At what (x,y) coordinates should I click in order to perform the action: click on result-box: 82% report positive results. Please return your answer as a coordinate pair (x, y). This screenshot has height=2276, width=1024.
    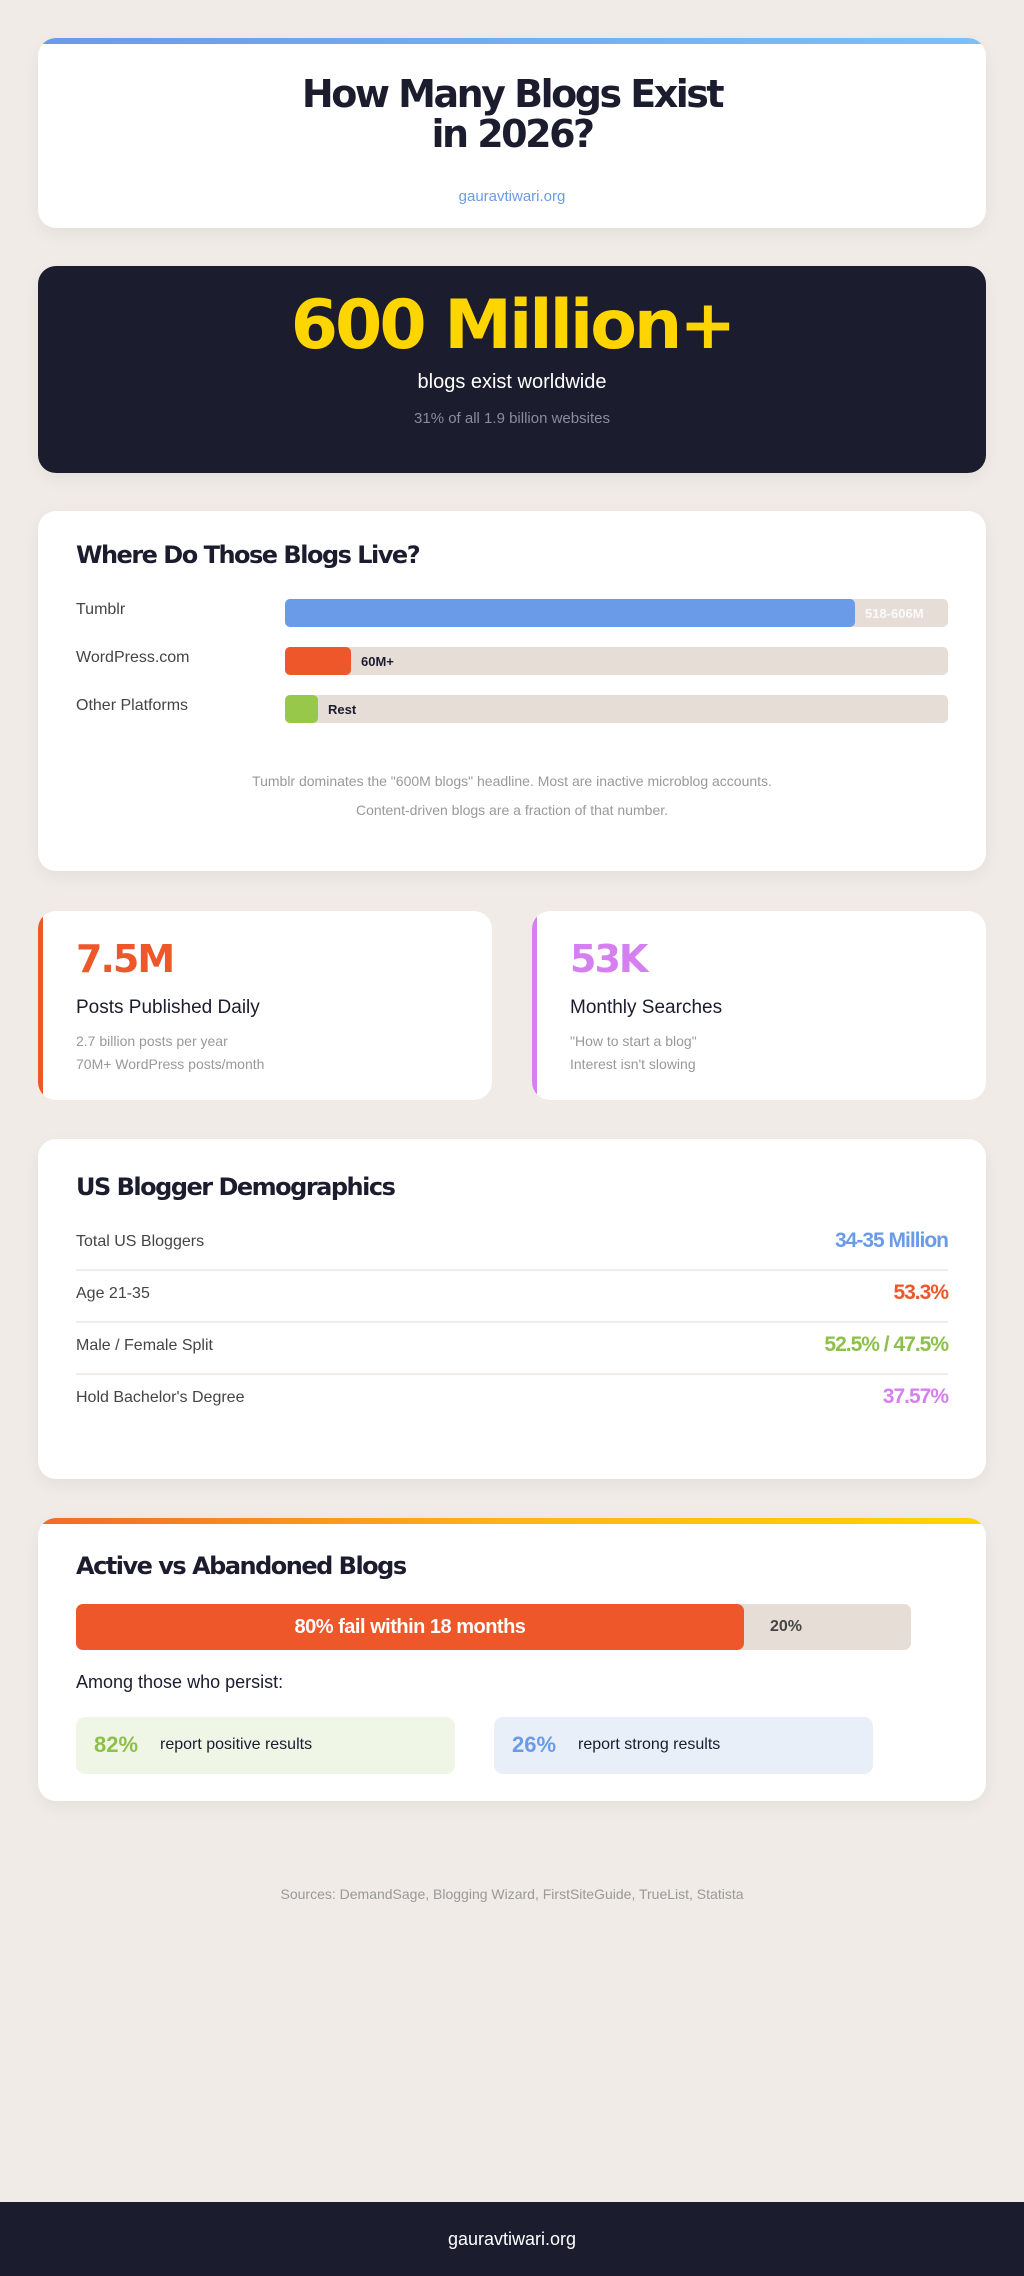
    Looking at the image, I should click on (265, 1745).